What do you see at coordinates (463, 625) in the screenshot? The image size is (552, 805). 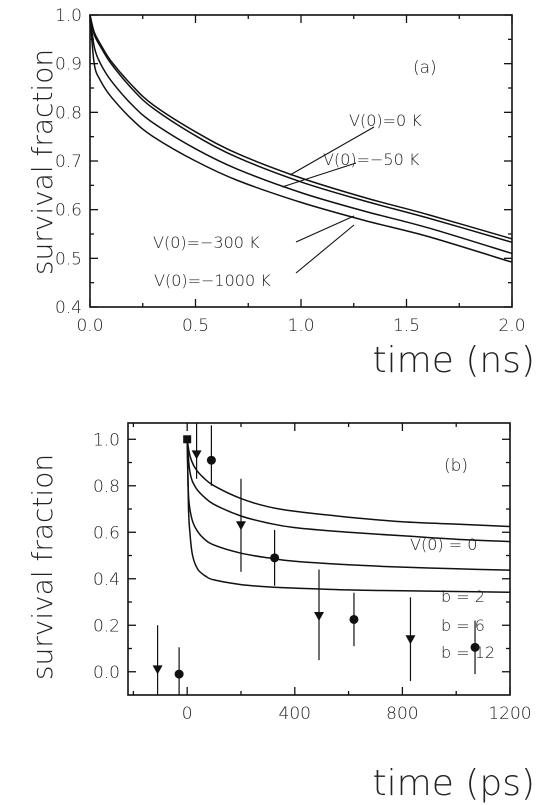 I see `panel-b-annotation-2: b = 6` at bounding box center [463, 625].